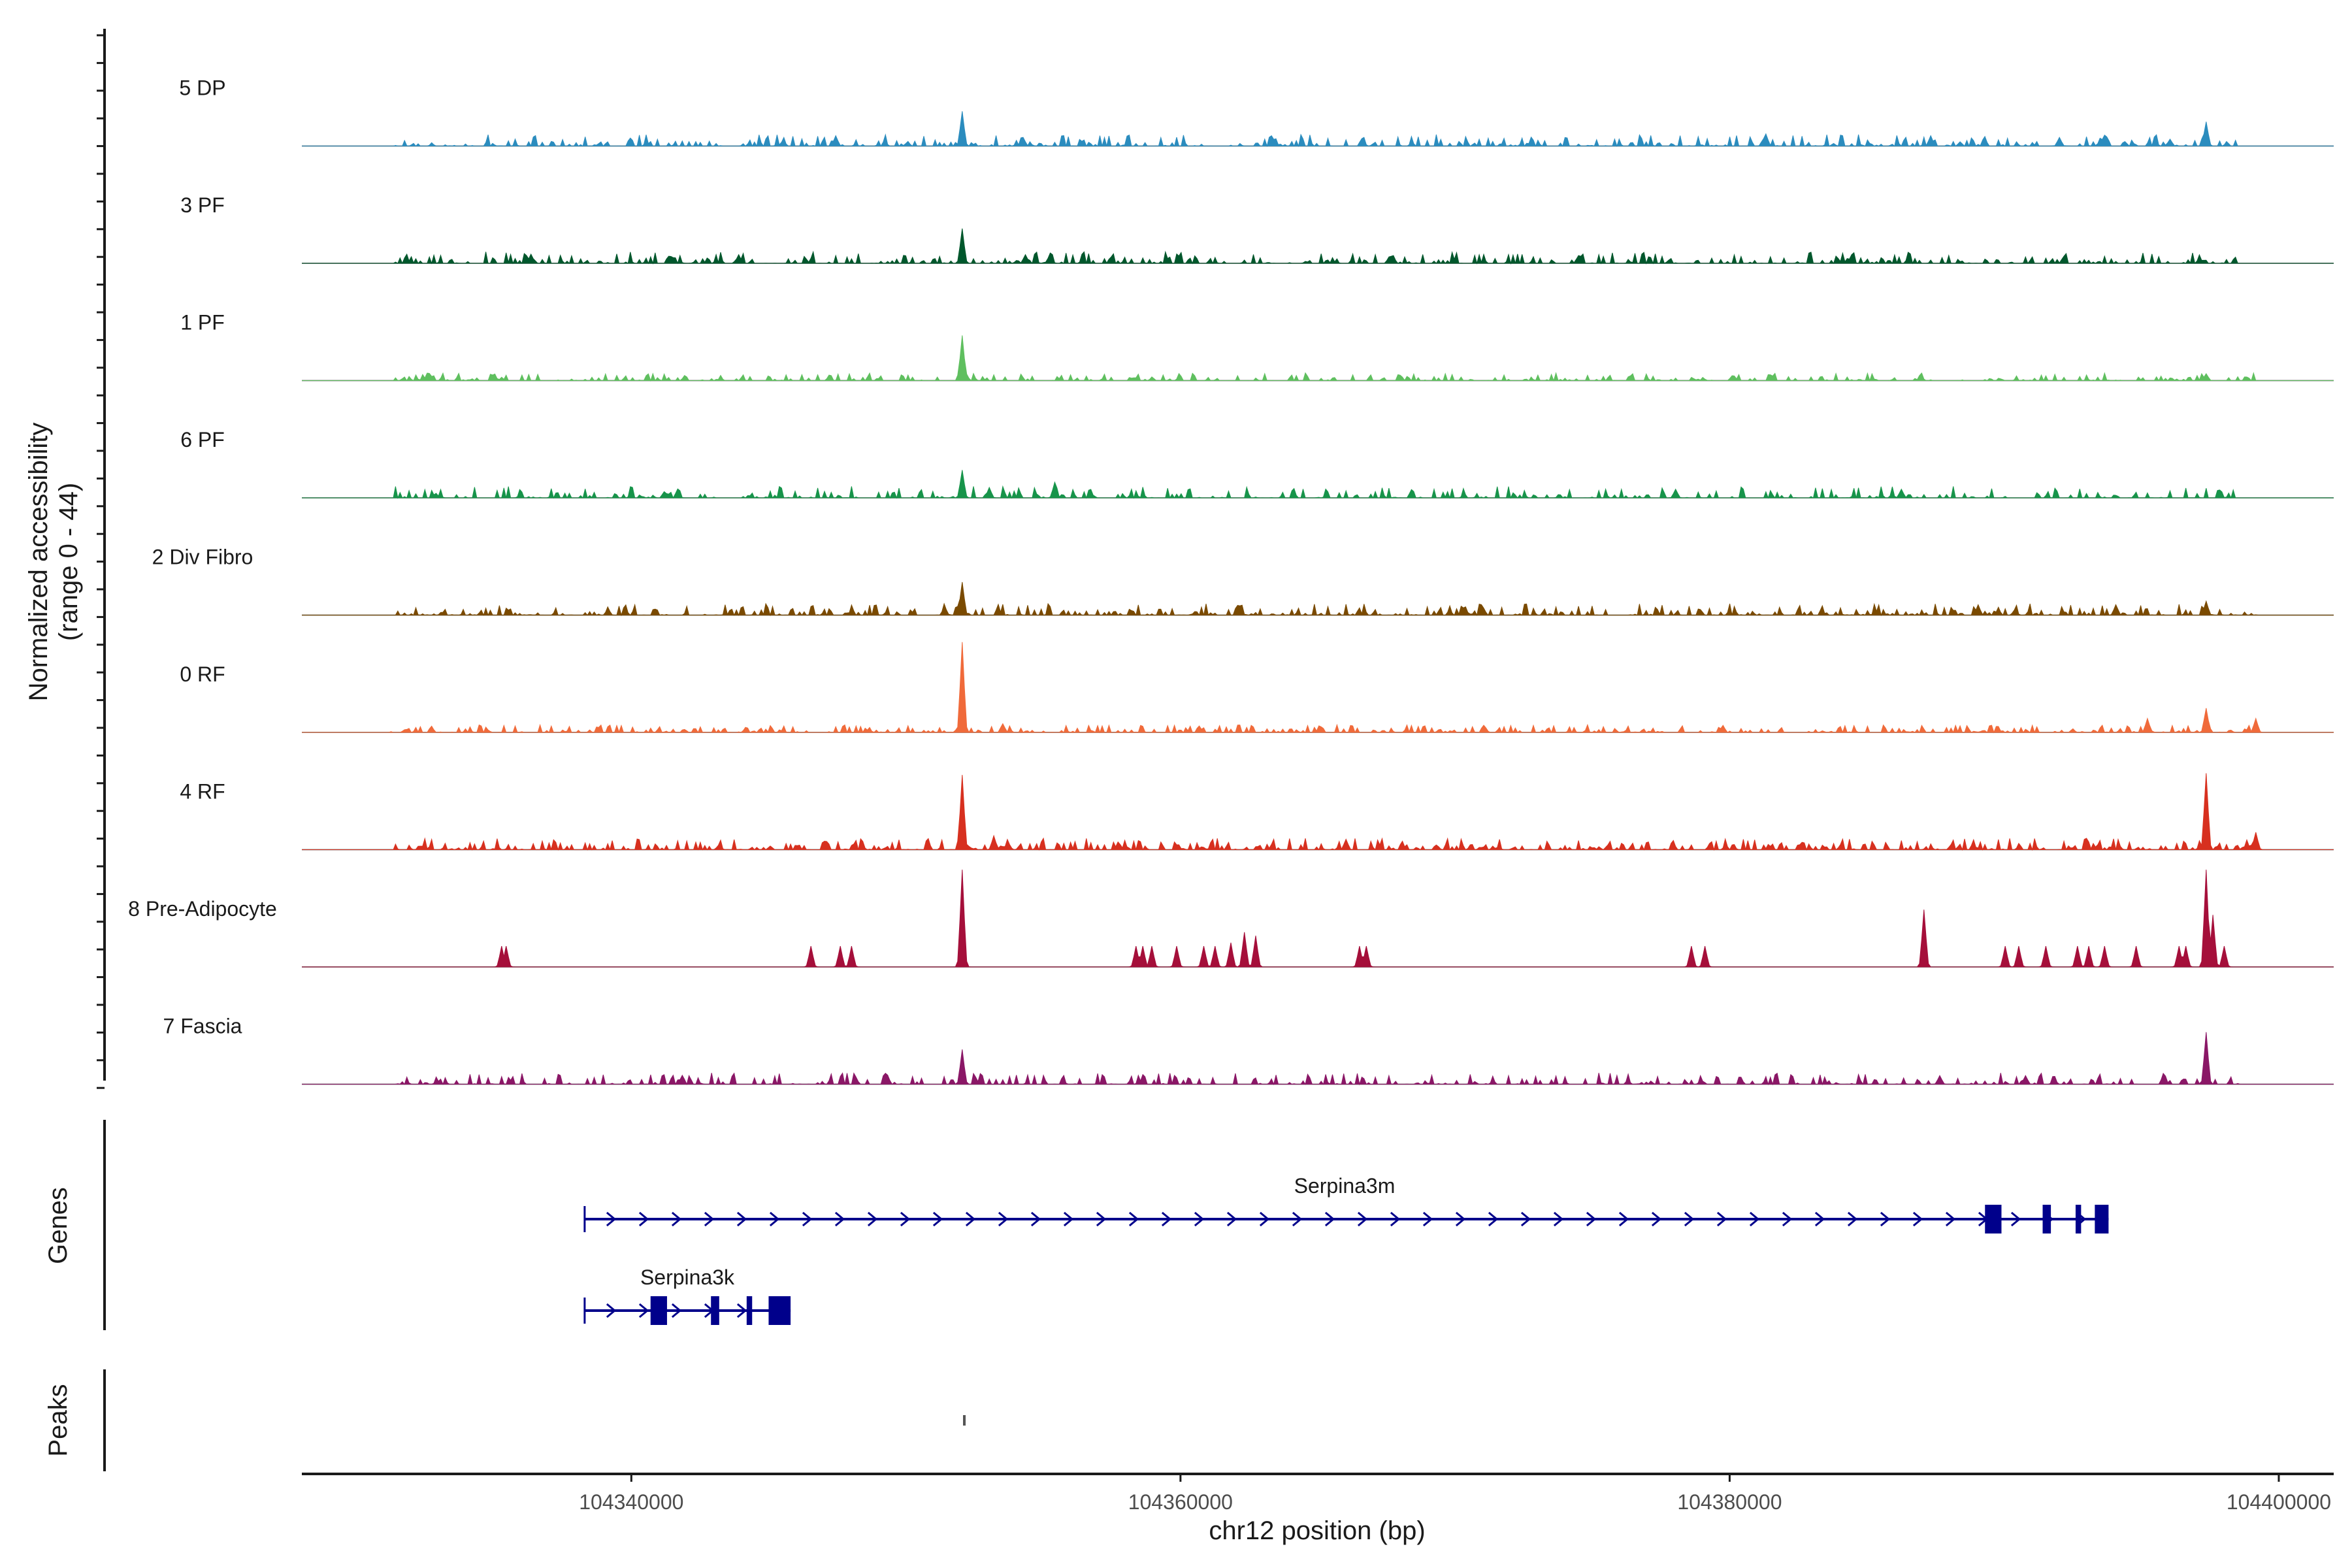 Image resolution: width=2352 pixels, height=1568 pixels. I want to click on gene-label: Serpina3k, so click(687, 1277).